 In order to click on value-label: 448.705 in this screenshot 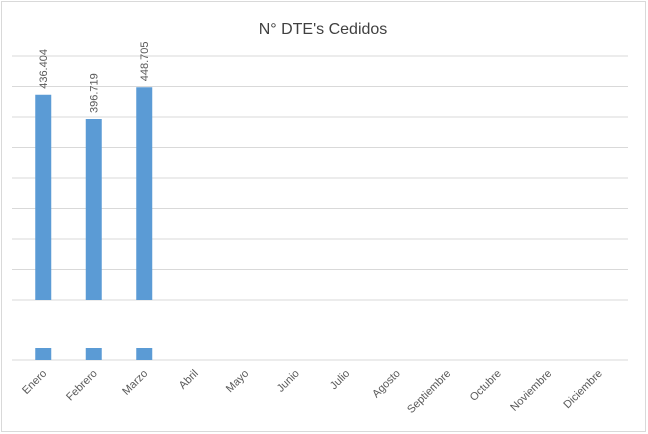, I will do `click(145, 62)`.